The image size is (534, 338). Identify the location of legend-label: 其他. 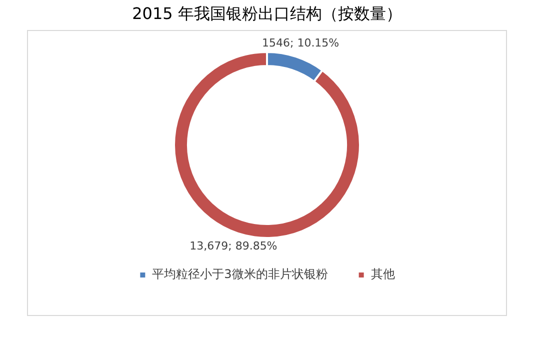
(382, 274).